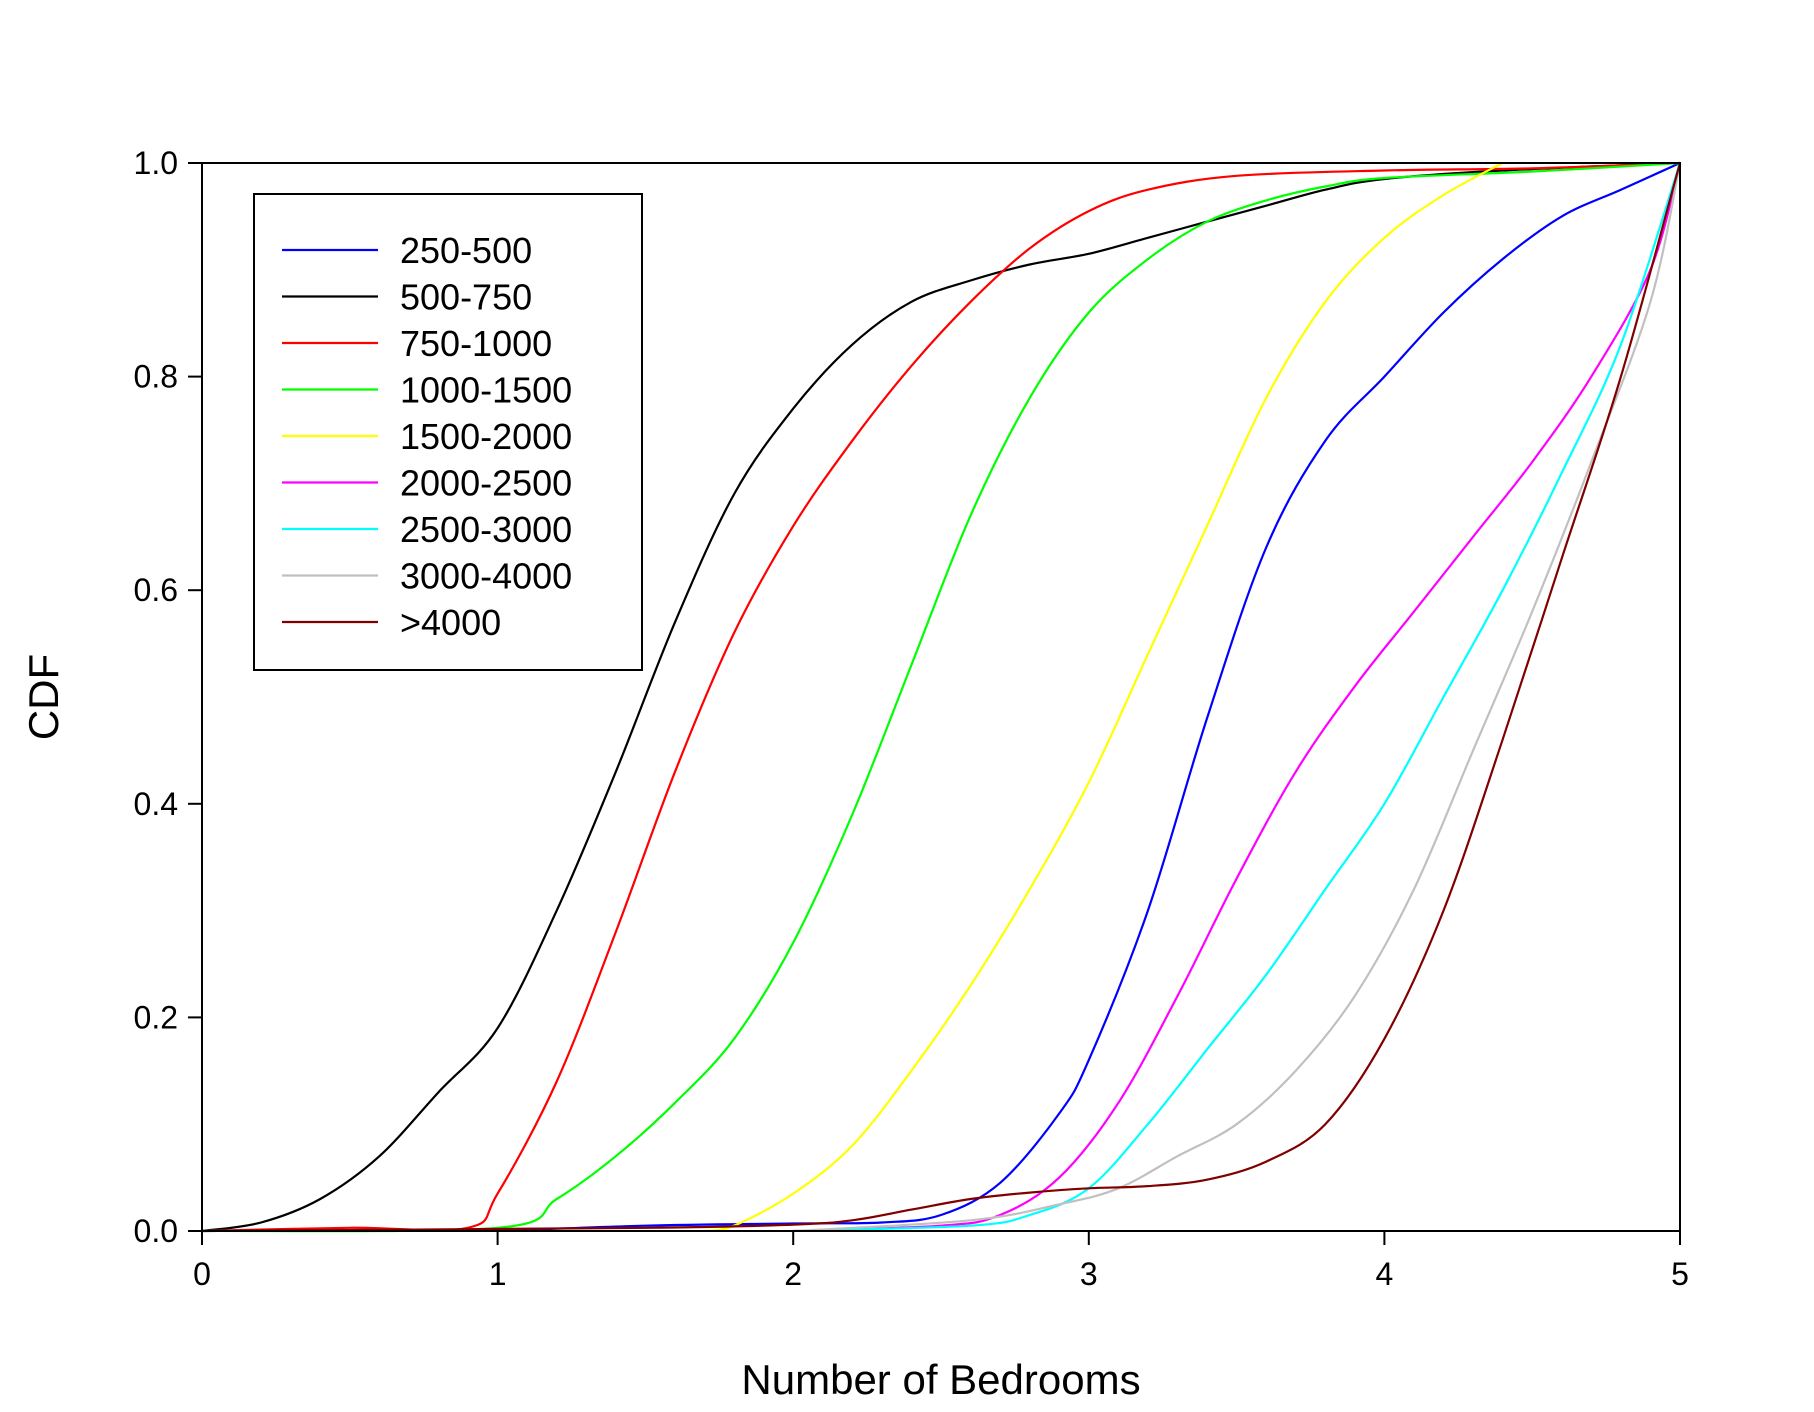 Image resolution: width=1814 pixels, height=1412 pixels. What do you see at coordinates (498, 1274) in the screenshot?
I see `x-tick-label: 1` at bounding box center [498, 1274].